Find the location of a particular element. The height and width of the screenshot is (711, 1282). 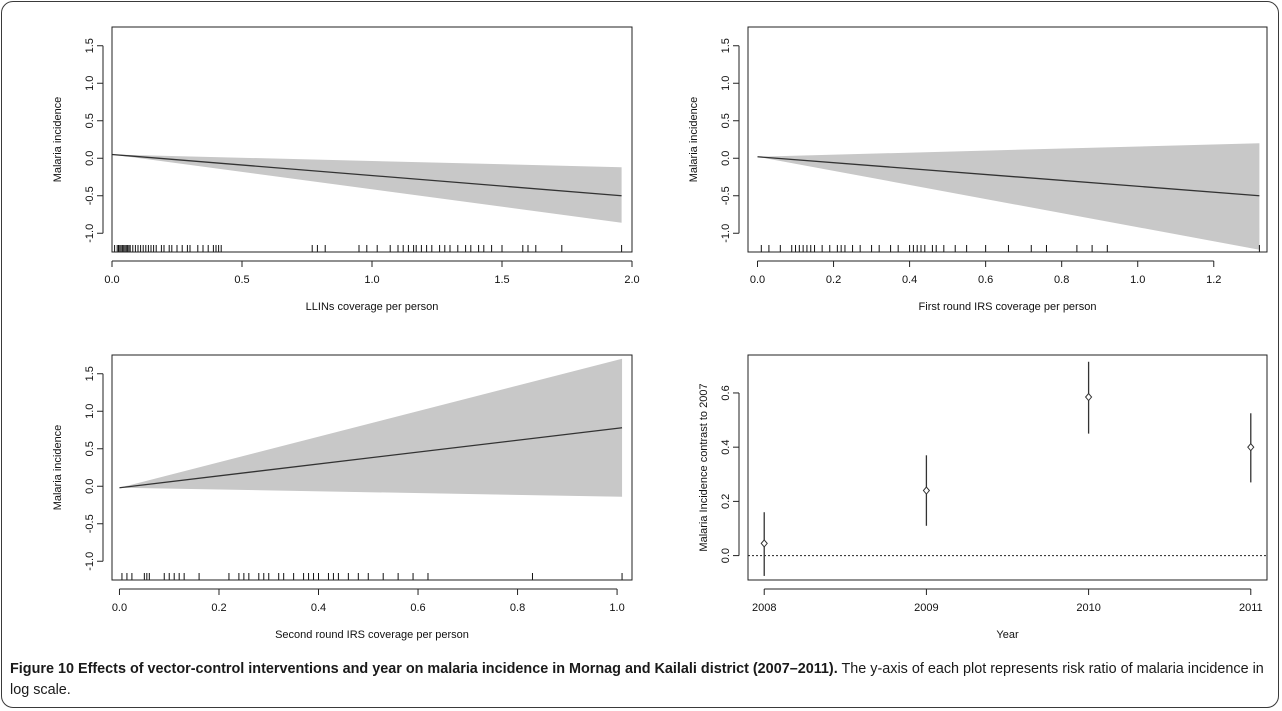

x-axis-label: Year is located at coordinates (1007, 635).